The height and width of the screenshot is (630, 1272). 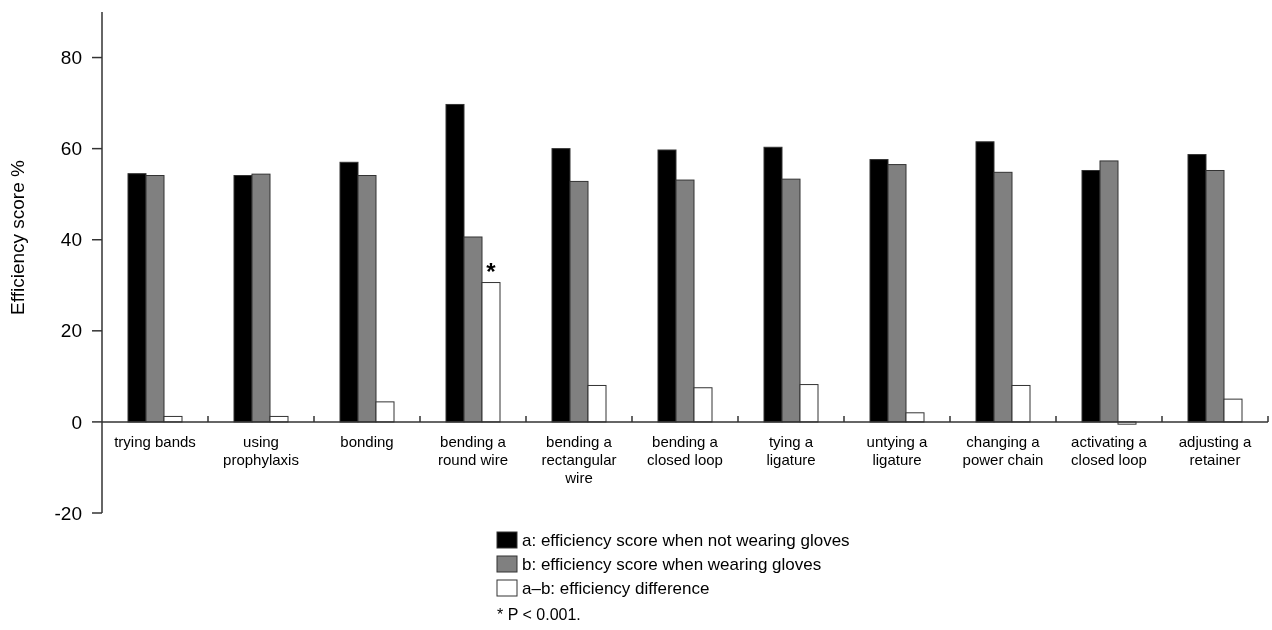 I want to click on x-tick-label: bending a rectangular wire, so click(x=579, y=459).